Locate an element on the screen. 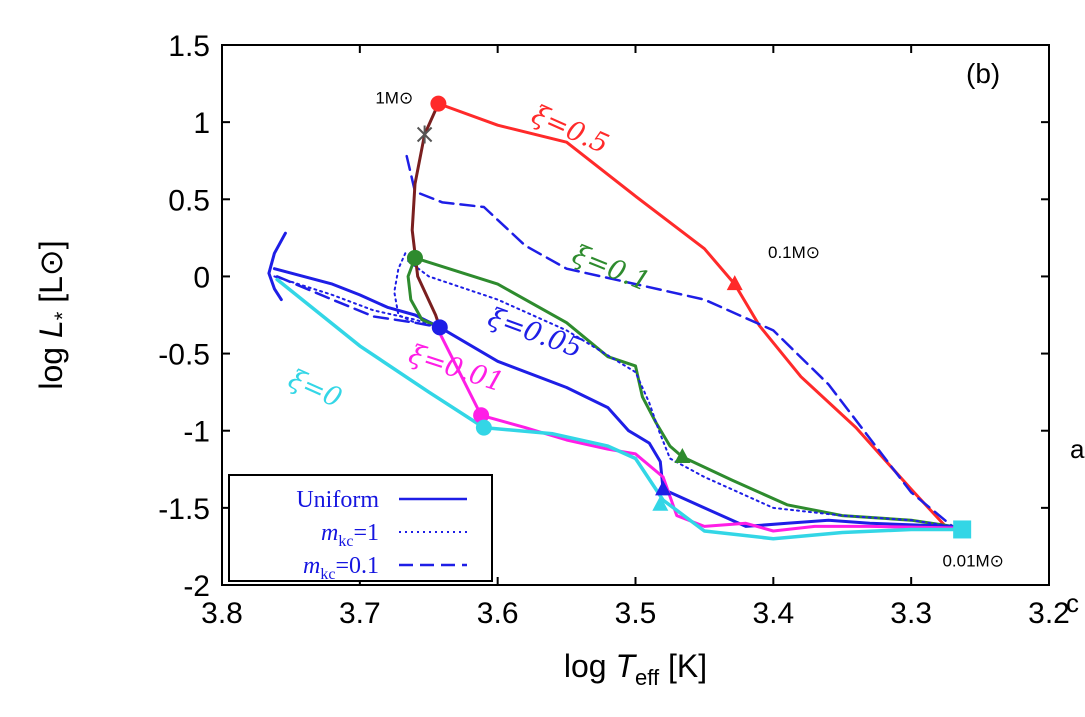 This screenshot has width=1085, height=717. legend-label: mkc=1 is located at coordinates (350, 535).